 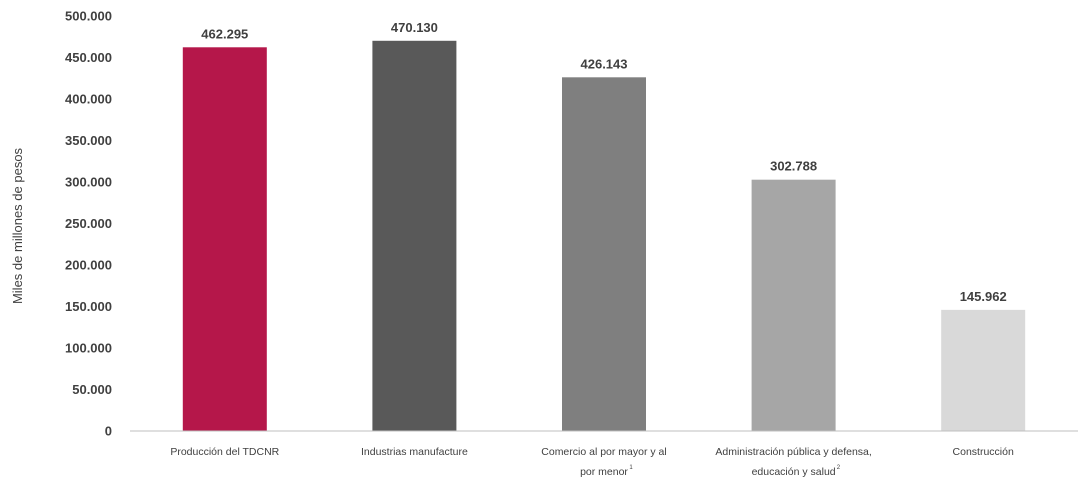 What do you see at coordinates (839, 468) in the screenshot?
I see `footnote-marker: 2` at bounding box center [839, 468].